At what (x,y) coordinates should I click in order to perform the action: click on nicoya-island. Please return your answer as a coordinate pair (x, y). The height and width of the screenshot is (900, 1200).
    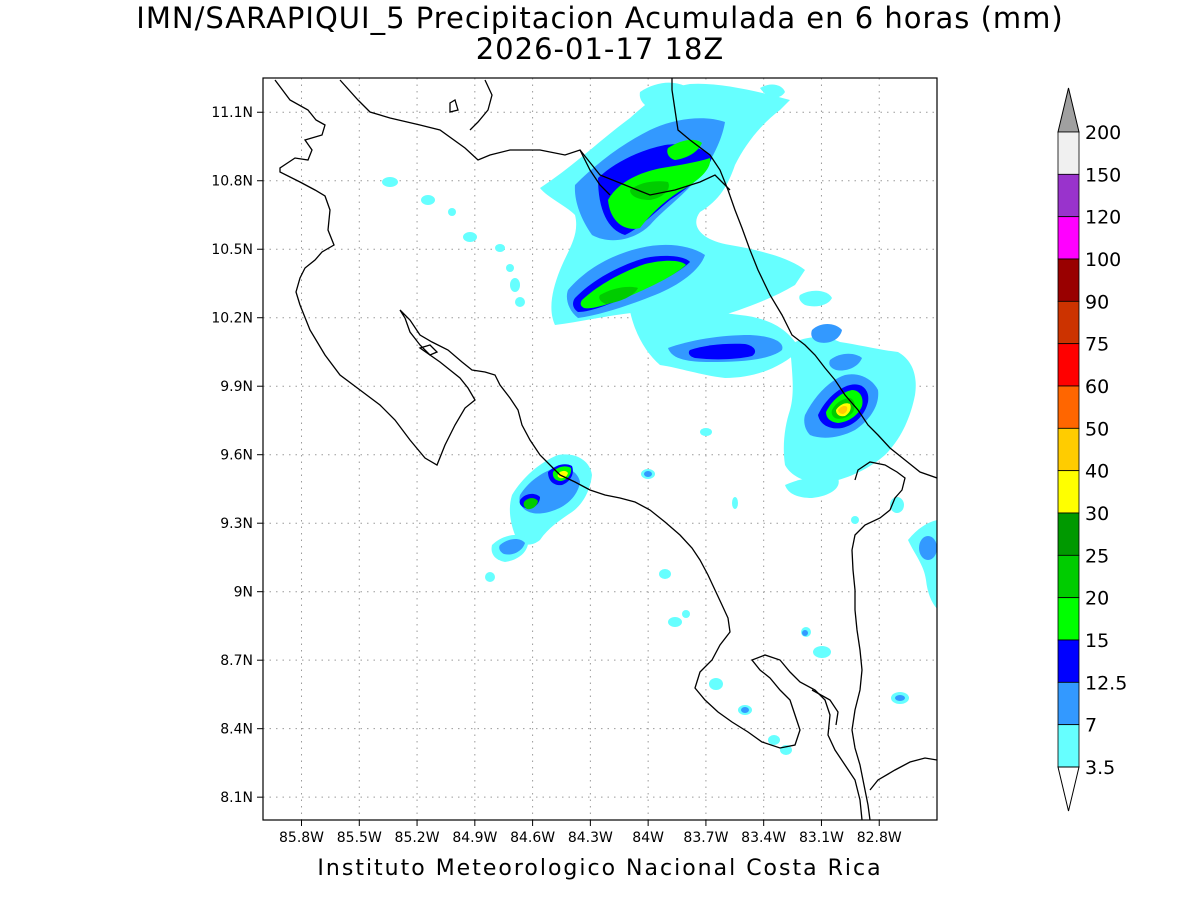
    Looking at the image, I should click on (428, 350).